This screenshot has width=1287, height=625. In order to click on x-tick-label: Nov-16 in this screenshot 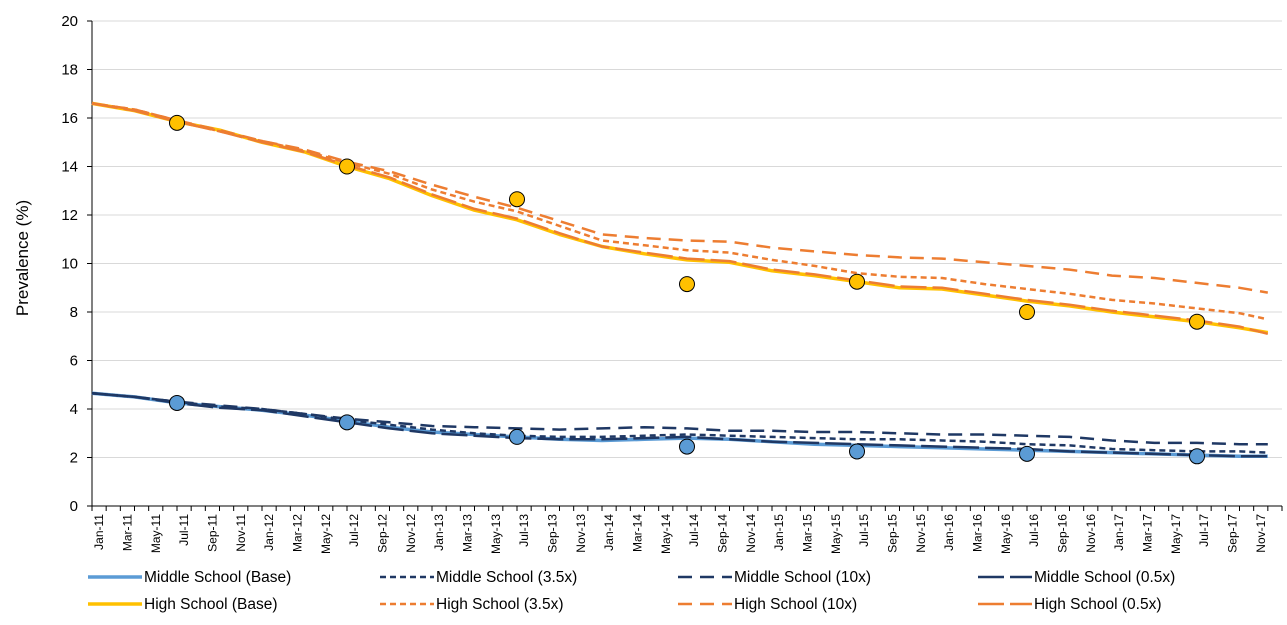, I will do `click(1091, 533)`.